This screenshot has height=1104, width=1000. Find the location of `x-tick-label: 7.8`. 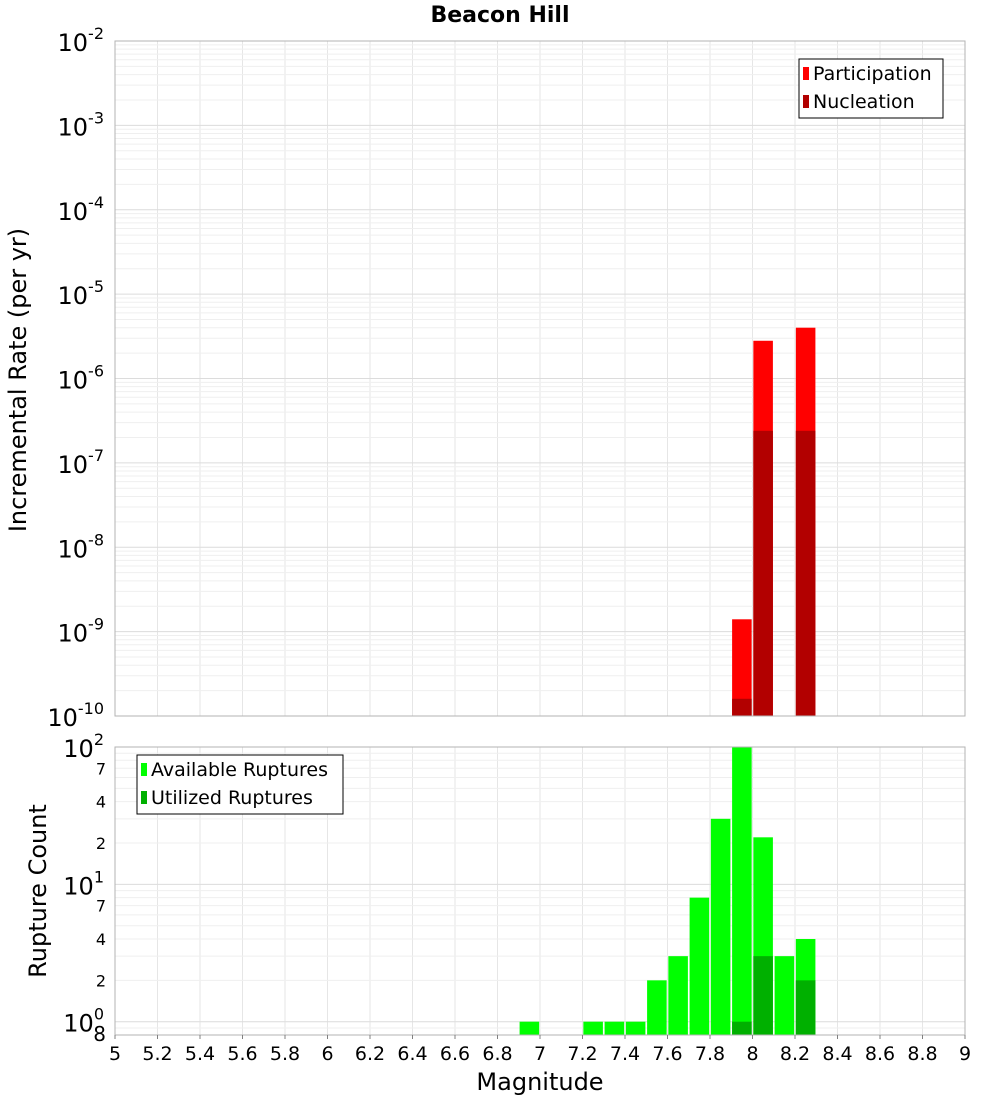

x-tick-label: 7.8 is located at coordinates (710, 1054).